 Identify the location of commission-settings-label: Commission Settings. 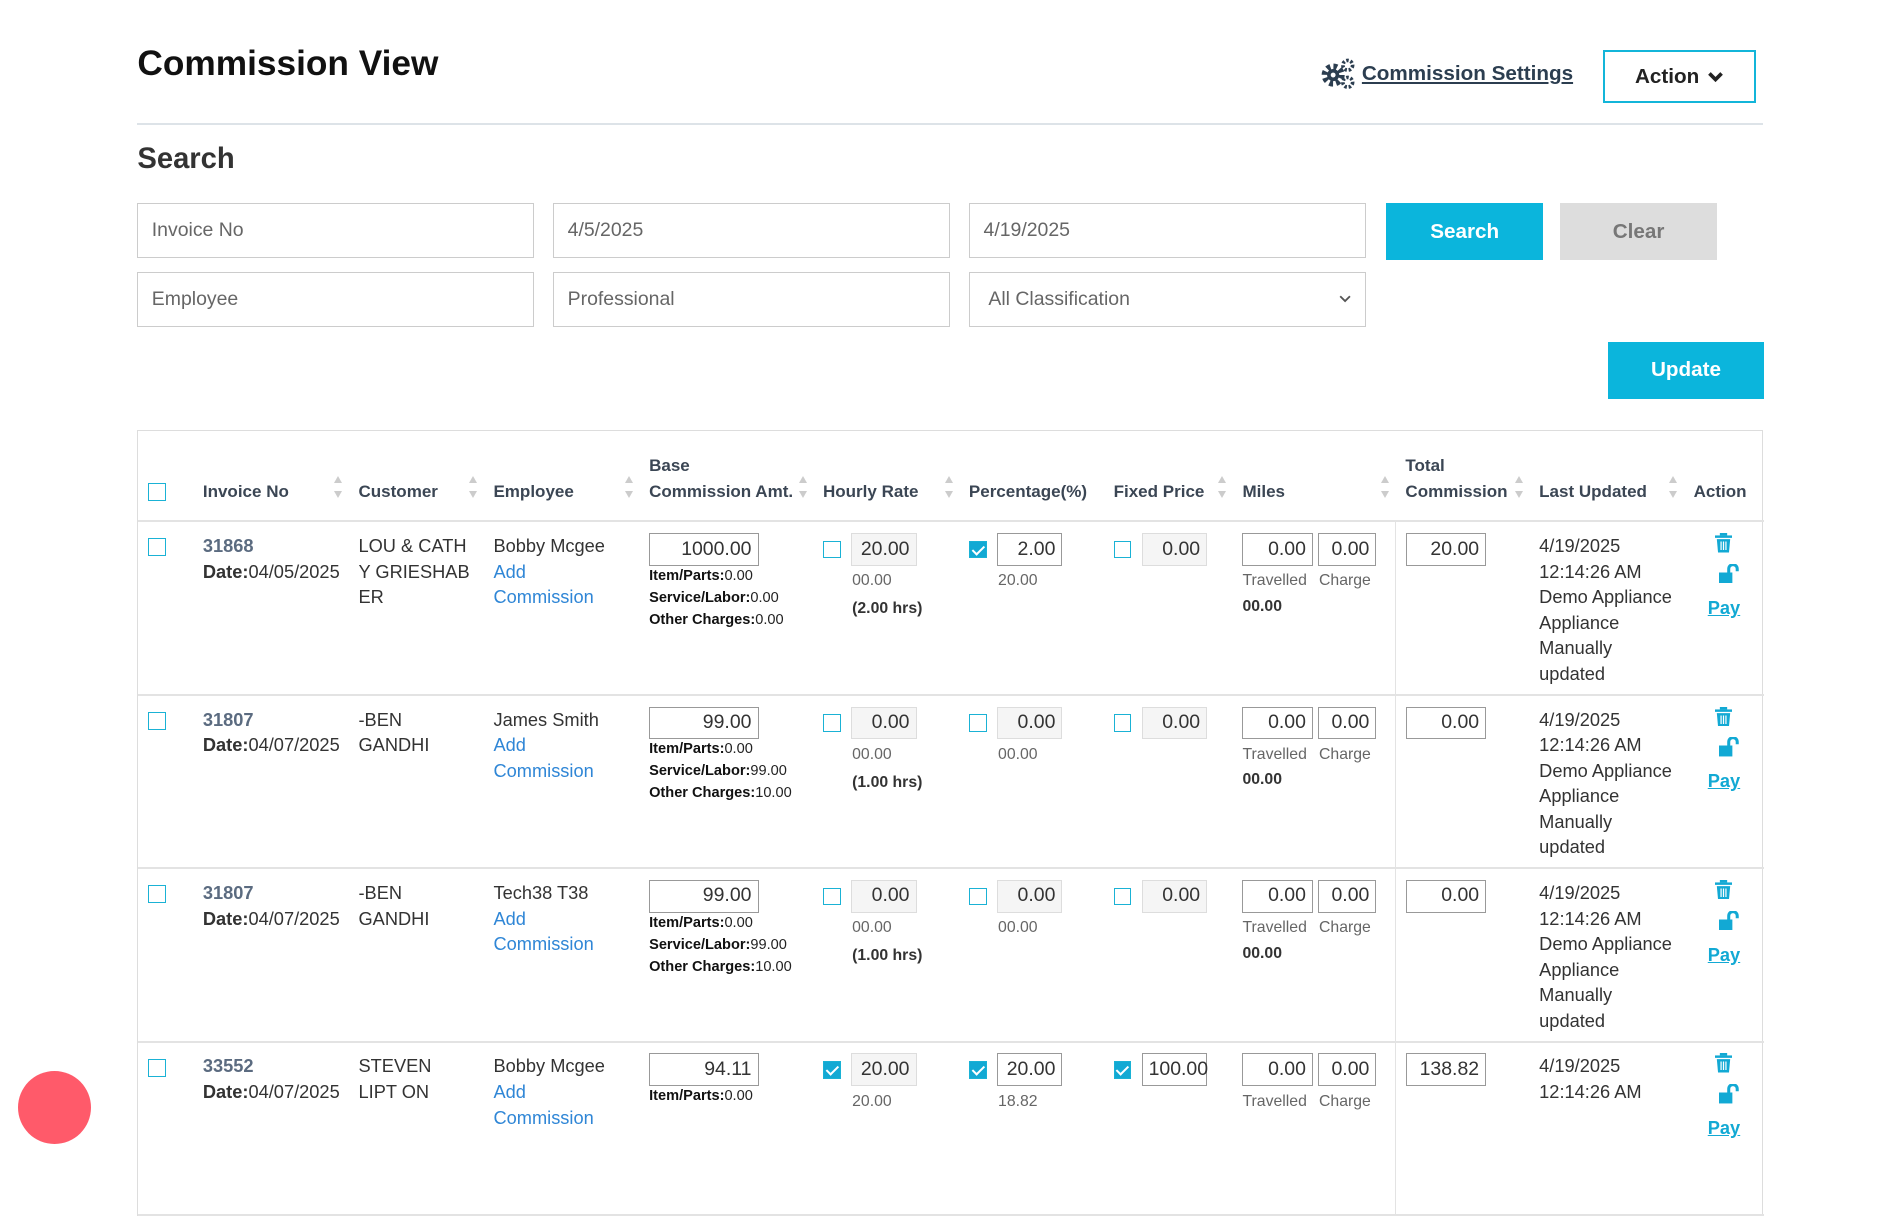
(1467, 74).